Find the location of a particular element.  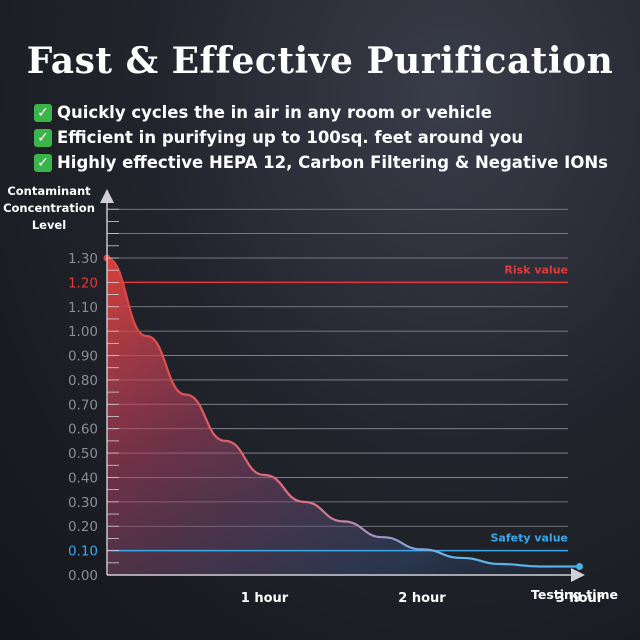

x-axis-label: Testing time is located at coordinates (574, 594).